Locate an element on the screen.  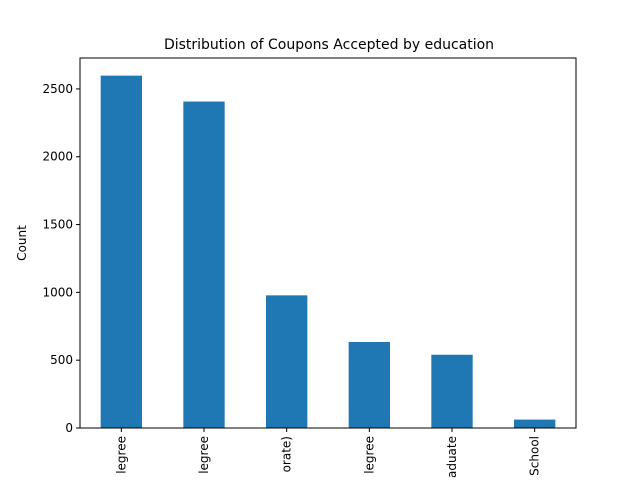
y-tick-label-0: 0 is located at coordinates (69, 428).